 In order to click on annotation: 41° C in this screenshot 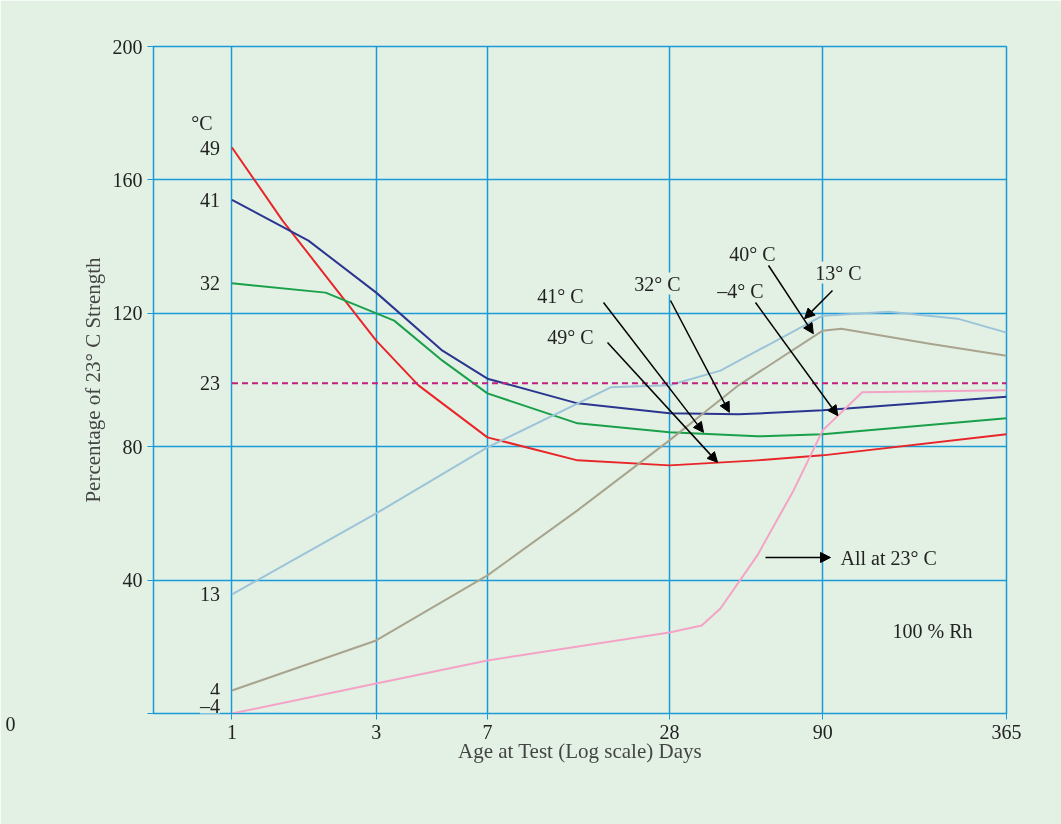, I will do `click(560, 295)`.